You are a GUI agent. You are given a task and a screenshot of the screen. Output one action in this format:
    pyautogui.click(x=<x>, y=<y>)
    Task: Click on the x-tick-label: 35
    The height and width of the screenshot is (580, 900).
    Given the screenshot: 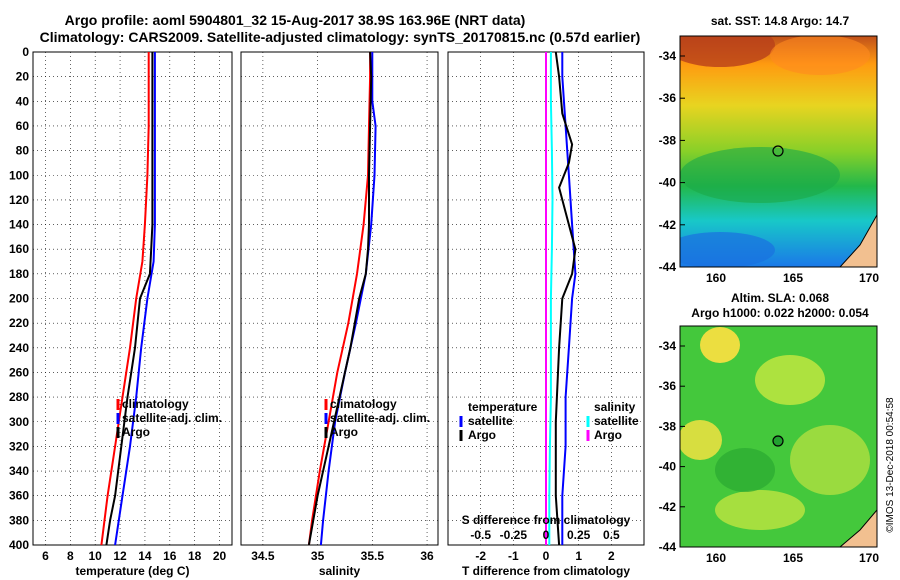 What is the action you would take?
    pyautogui.click(x=318, y=556)
    